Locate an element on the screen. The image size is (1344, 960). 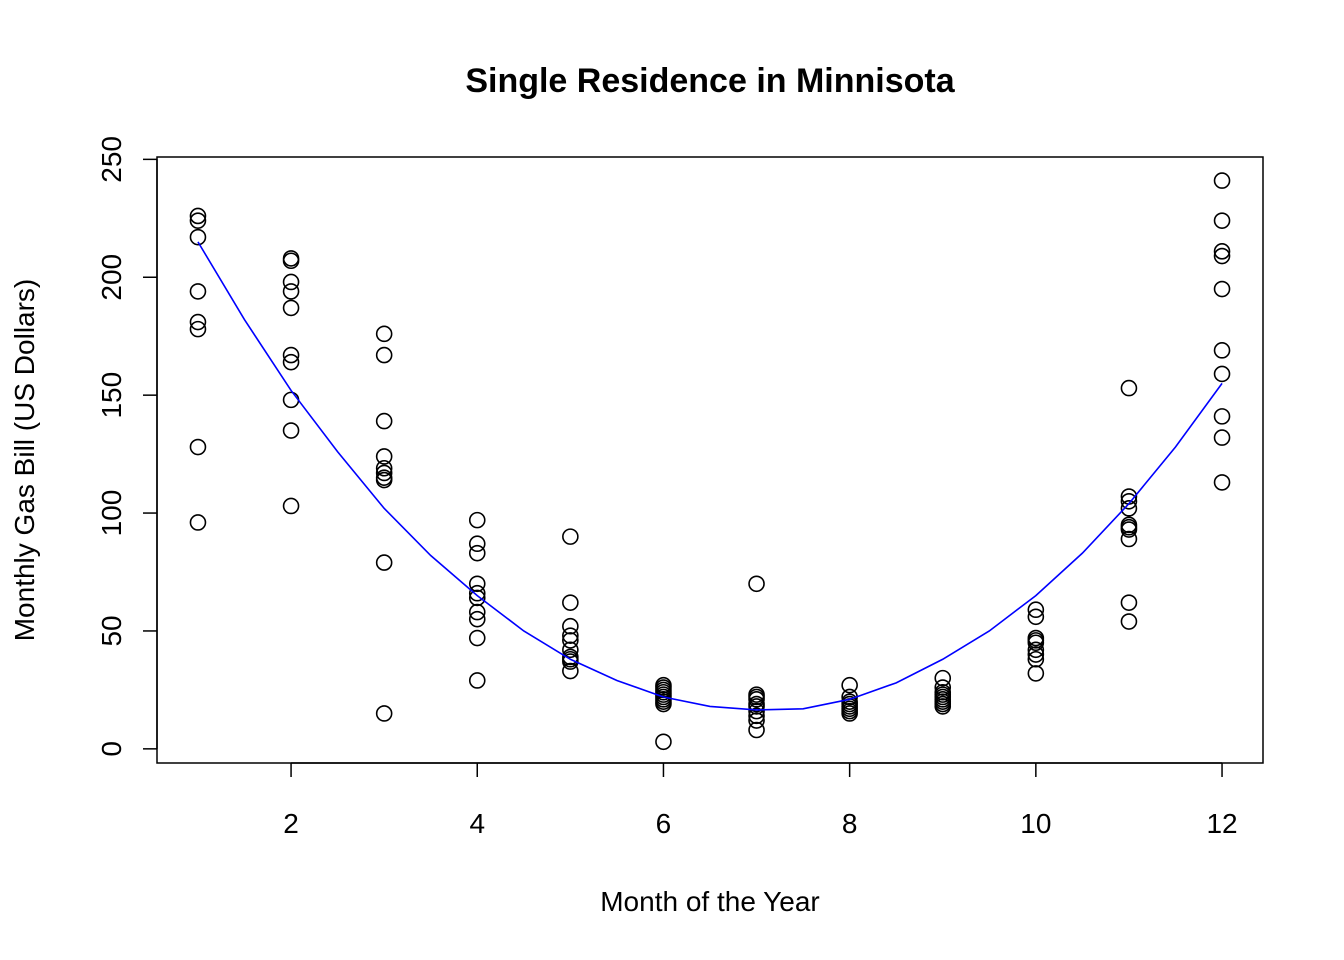
x-tick-label: 12 is located at coordinates (1221, 823).